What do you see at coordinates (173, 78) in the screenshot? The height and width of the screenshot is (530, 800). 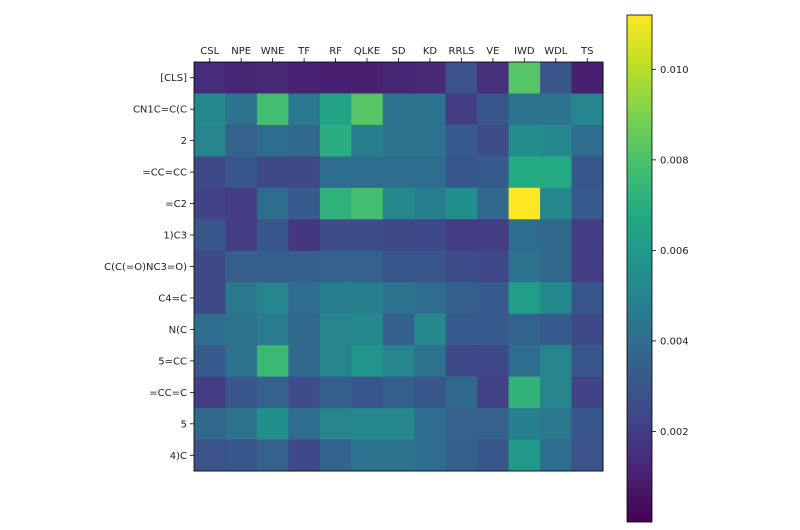 I see `y-tick-label-cls: [CLS]` at bounding box center [173, 78].